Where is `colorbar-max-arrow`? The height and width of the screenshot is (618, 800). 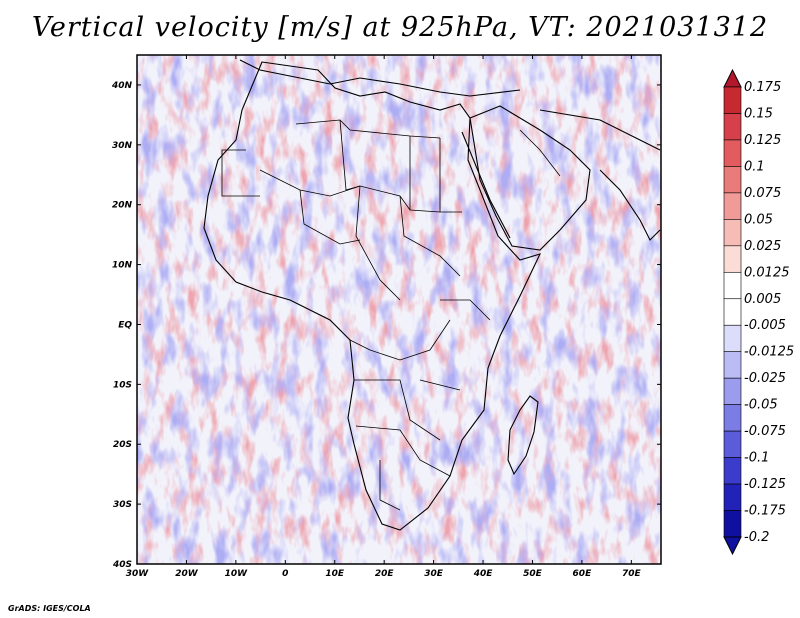
colorbar-max-arrow is located at coordinates (732, 78).